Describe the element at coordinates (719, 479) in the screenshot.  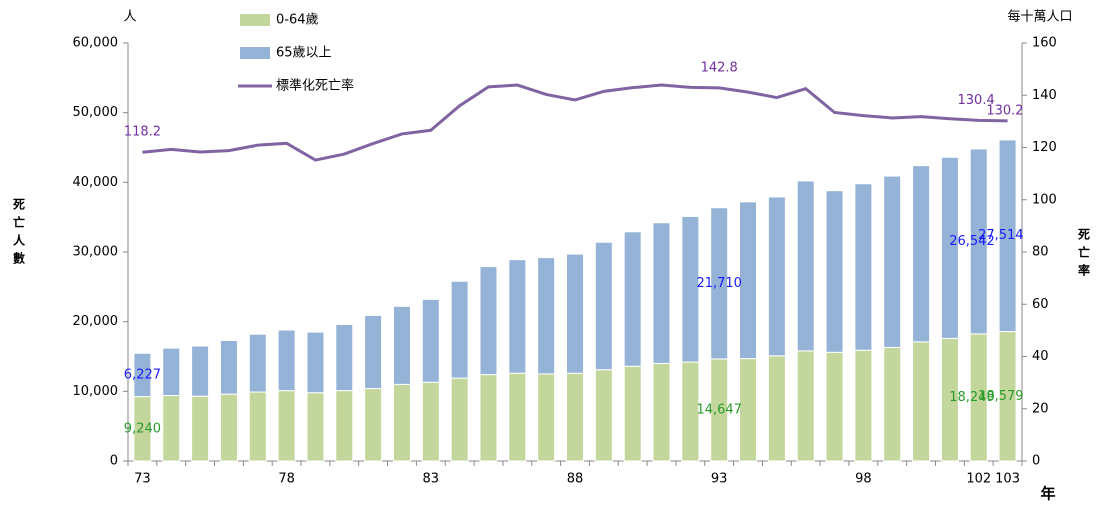
I see `x-tick-label: 93` at that location.